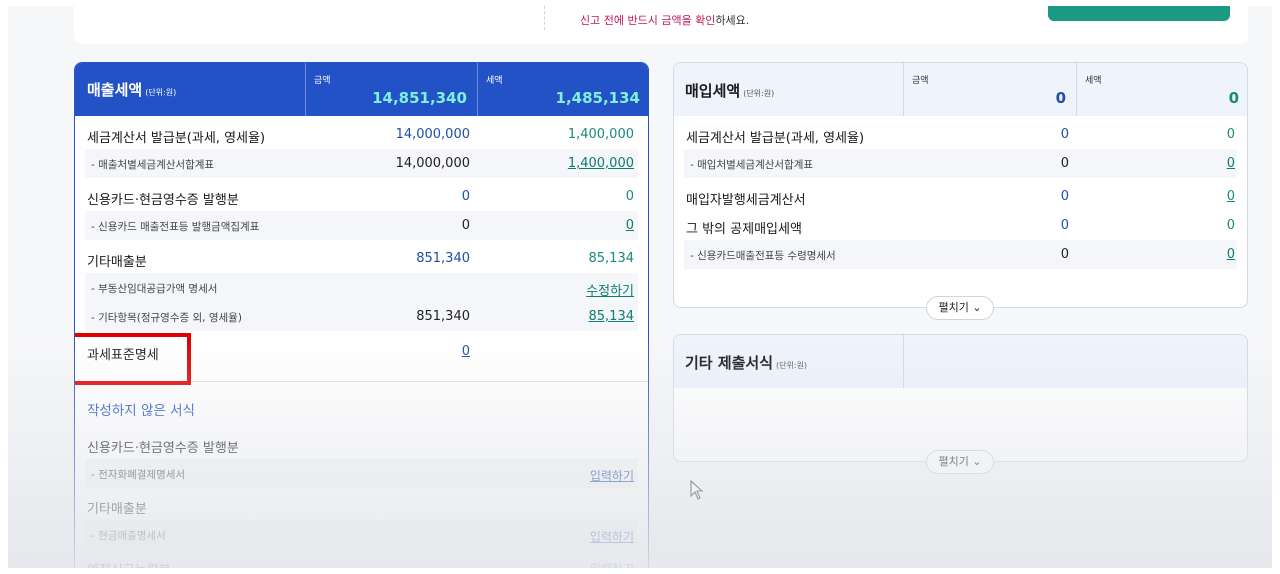  What do you see at coordinates (989, 89) in the screenshot?
I see `purchase-amount-column: 금액 0` at bounding box center [989, 89].